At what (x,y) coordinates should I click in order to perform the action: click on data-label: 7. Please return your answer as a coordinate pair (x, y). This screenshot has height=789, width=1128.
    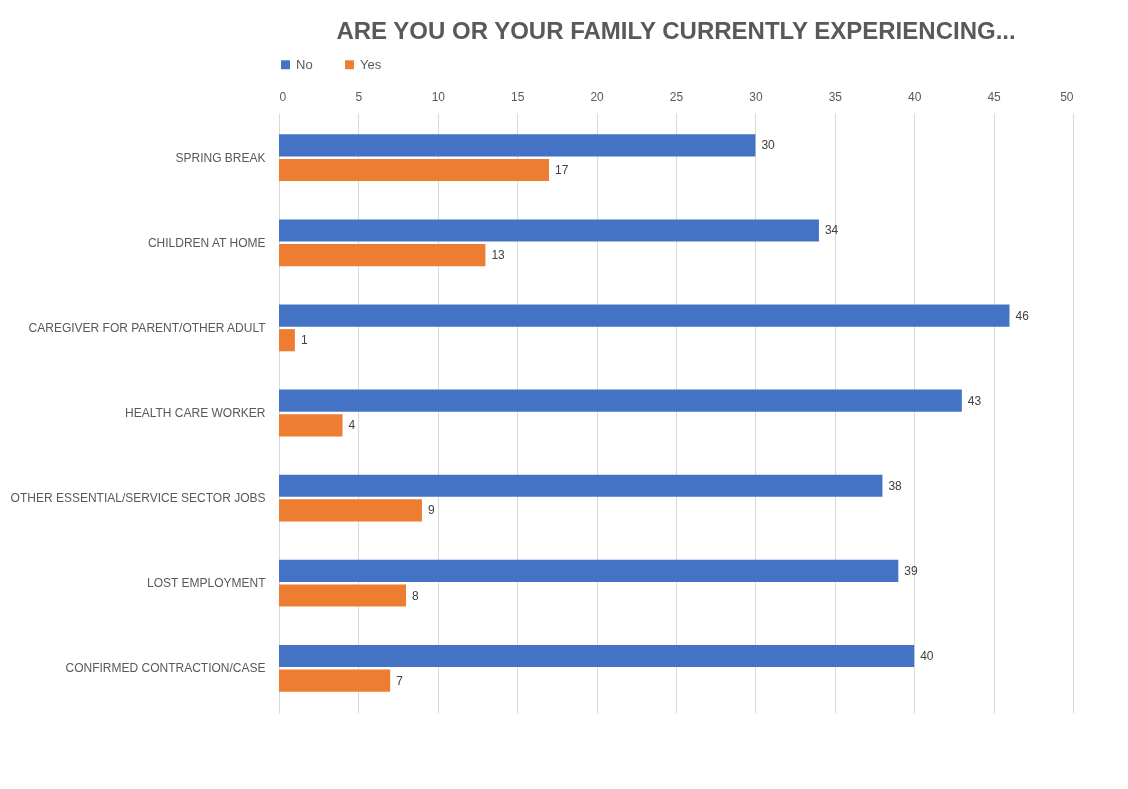
    Looking at the image, I should click on (400, 680).